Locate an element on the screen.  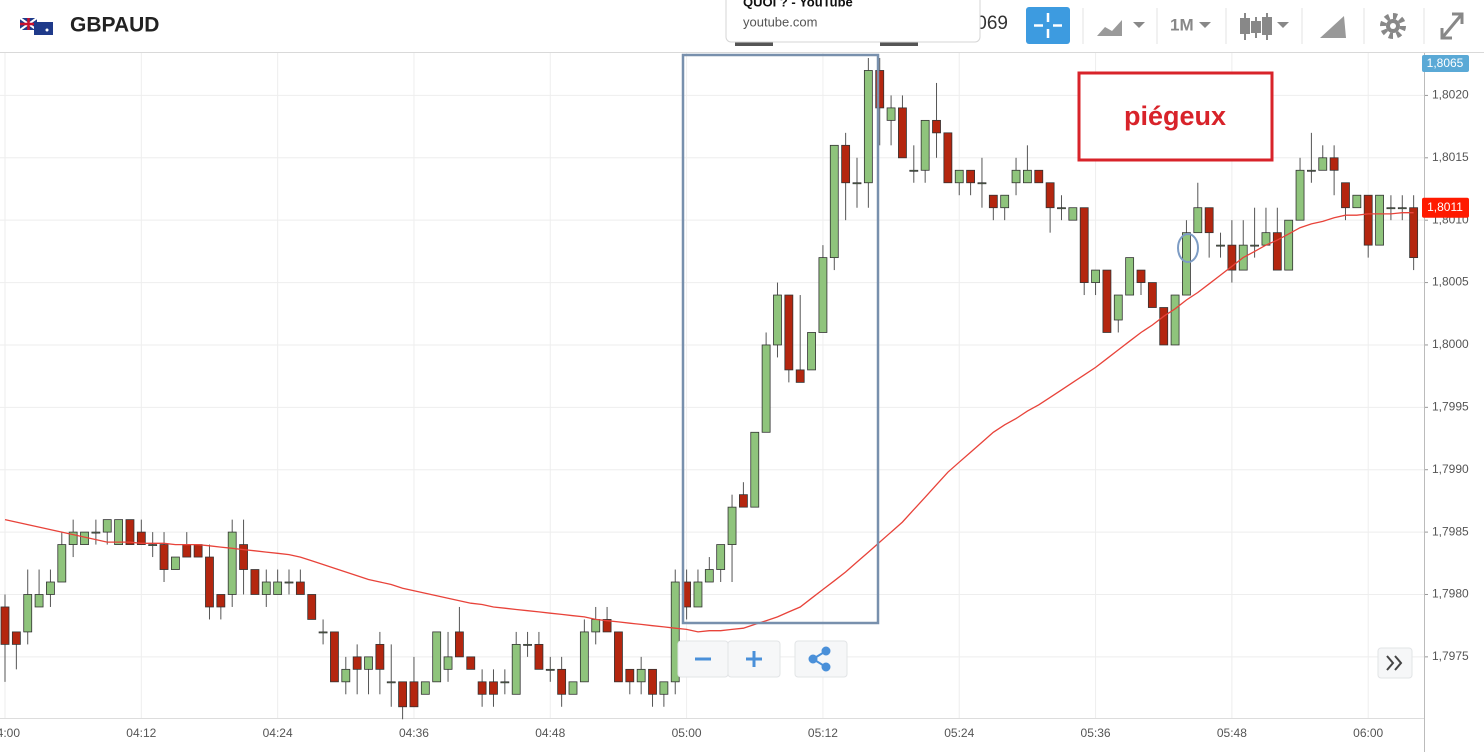
price-tag: 1,8011 is located at coordinates (1445, 207).